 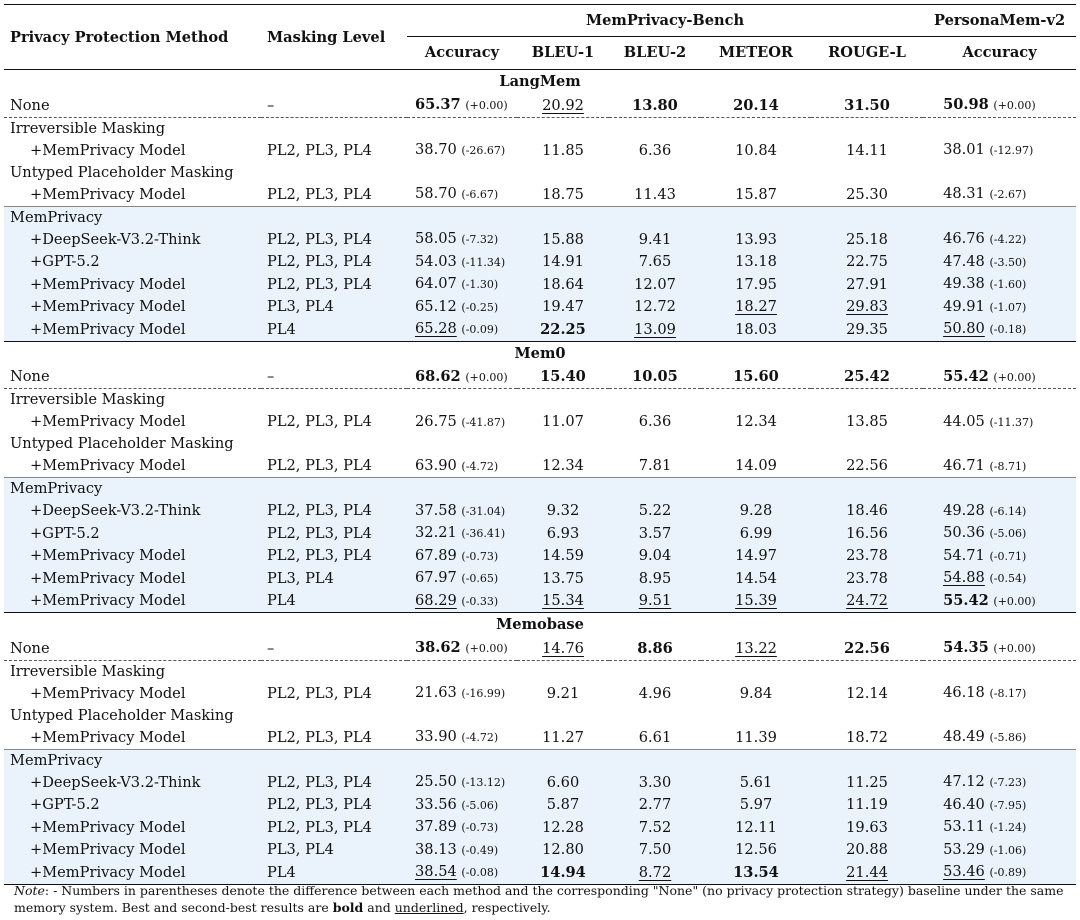 I want to click on note-bold-word: bold, so click(x=348, y=907).